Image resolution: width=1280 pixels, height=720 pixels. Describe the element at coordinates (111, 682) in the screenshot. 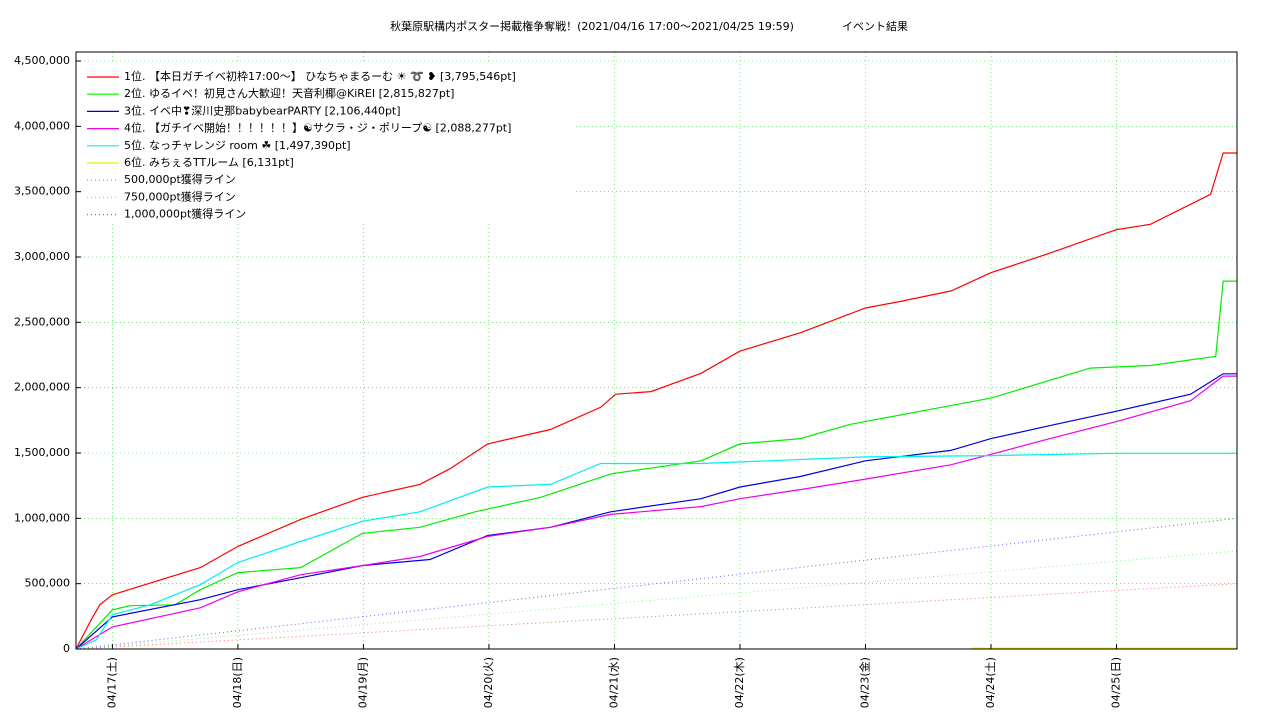

I see `x-tick-label: 04/17(土)` at that location.